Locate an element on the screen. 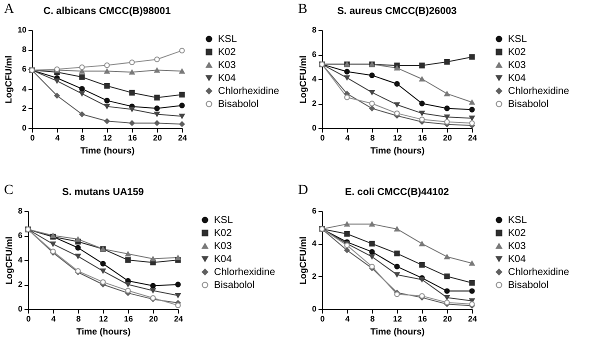 Image resolution: width=589 pixels, height=363 pixels. text: D is located at coordinates (303, 191).